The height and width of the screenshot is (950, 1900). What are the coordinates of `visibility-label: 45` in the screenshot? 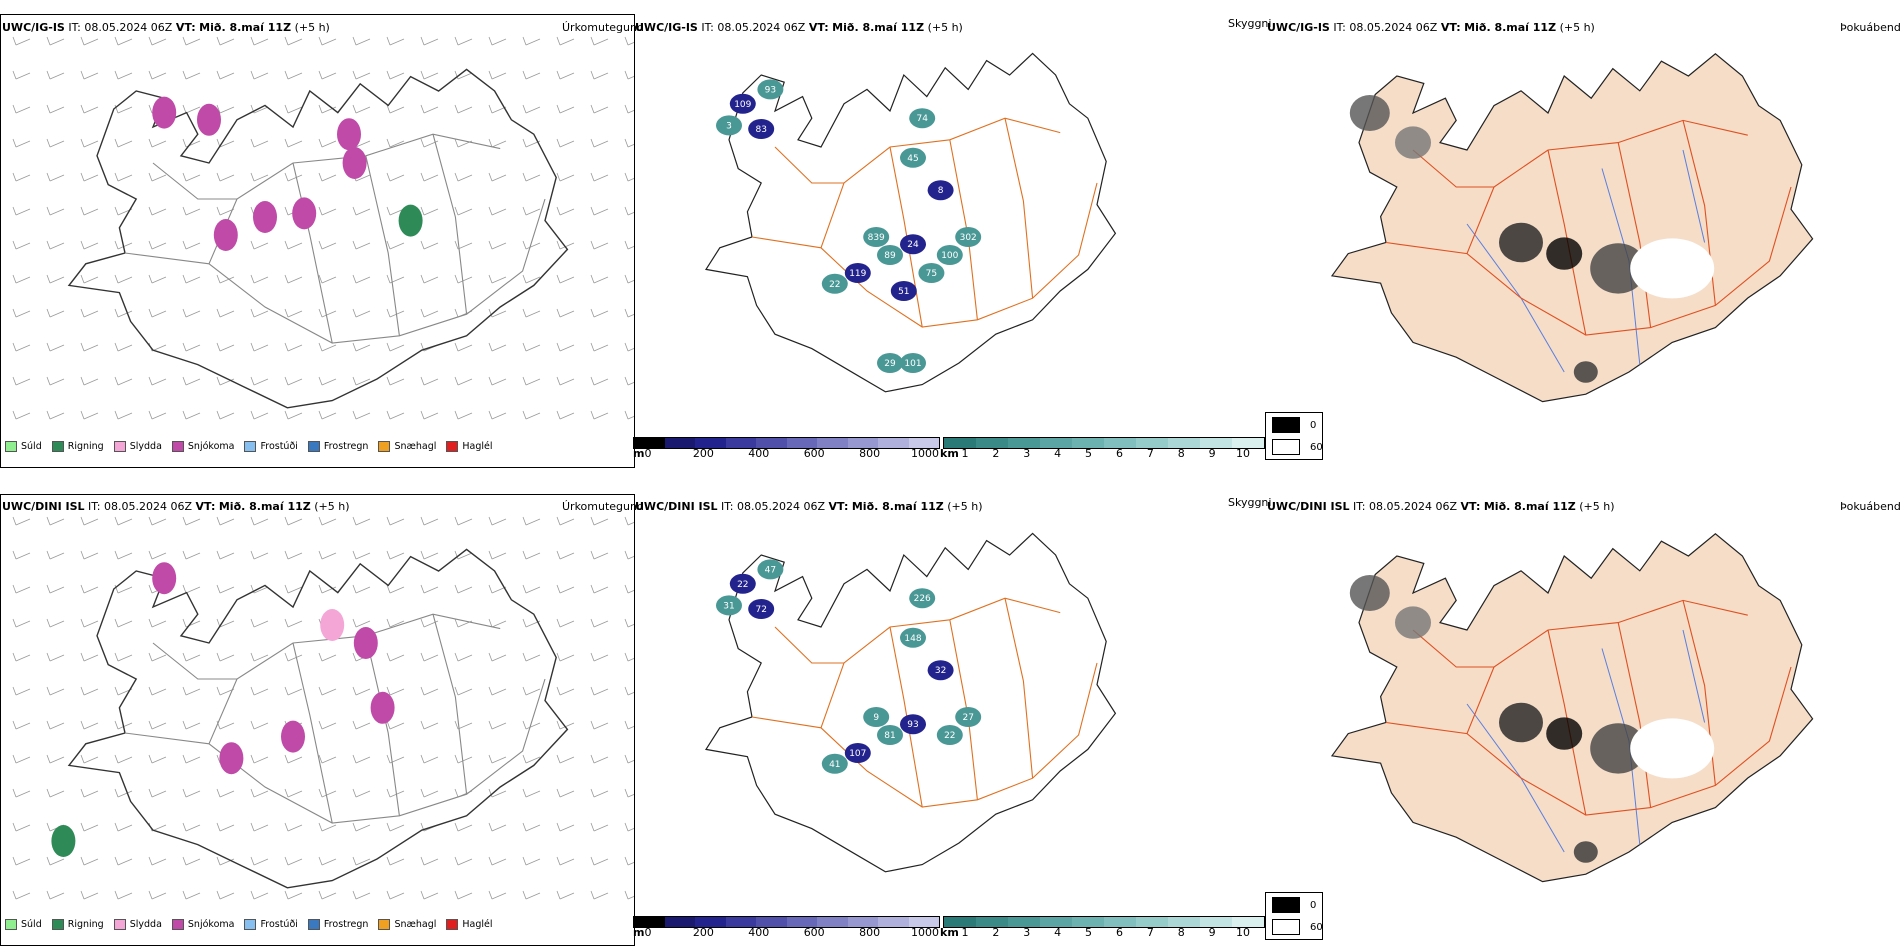 It's located at (912, 159).